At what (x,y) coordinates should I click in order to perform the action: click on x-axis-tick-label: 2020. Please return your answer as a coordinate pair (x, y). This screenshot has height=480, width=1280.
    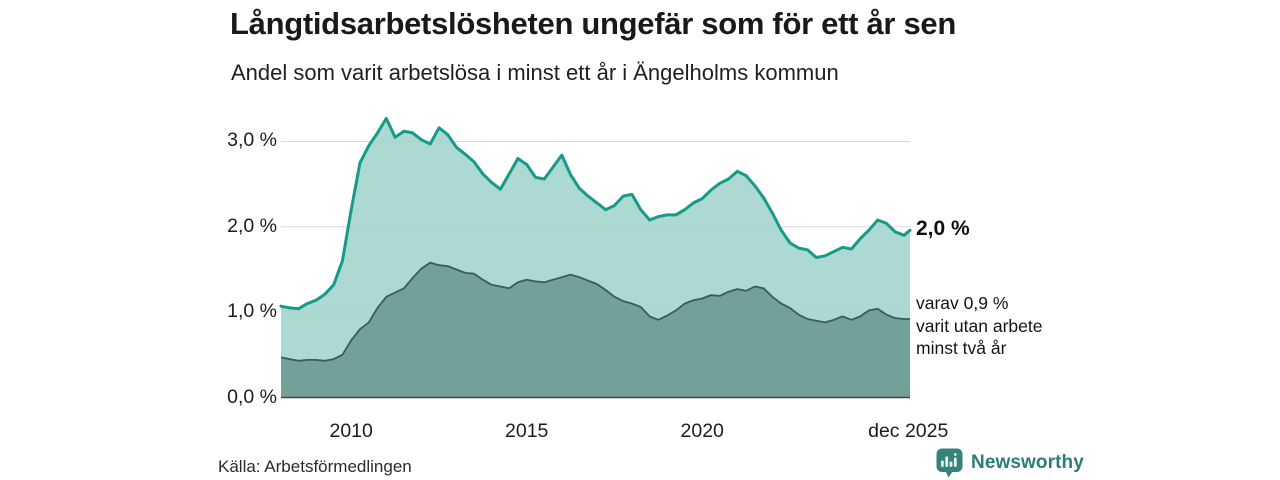
    Looking at the image, I should click on (702, 431).